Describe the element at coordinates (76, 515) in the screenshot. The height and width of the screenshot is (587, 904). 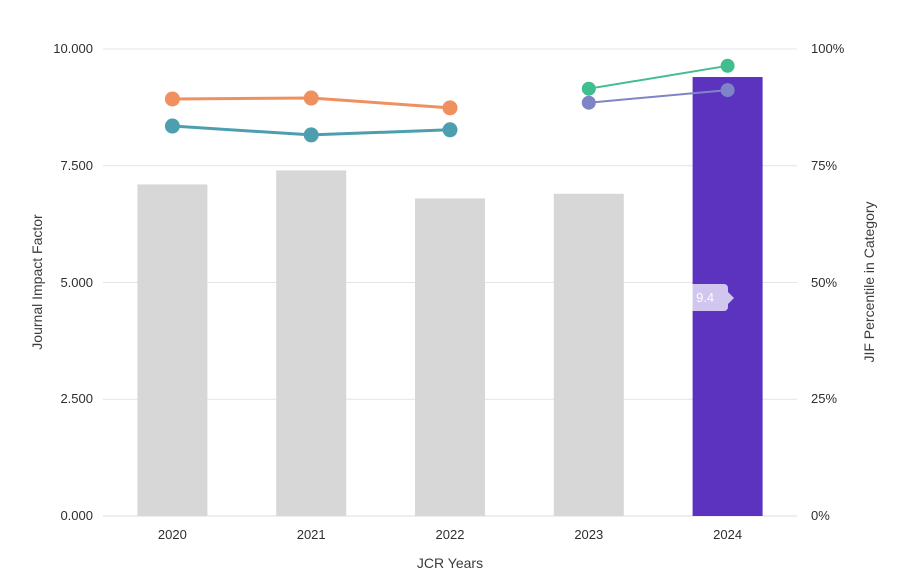
I see `left-axis-tick: 0.000` at that location.